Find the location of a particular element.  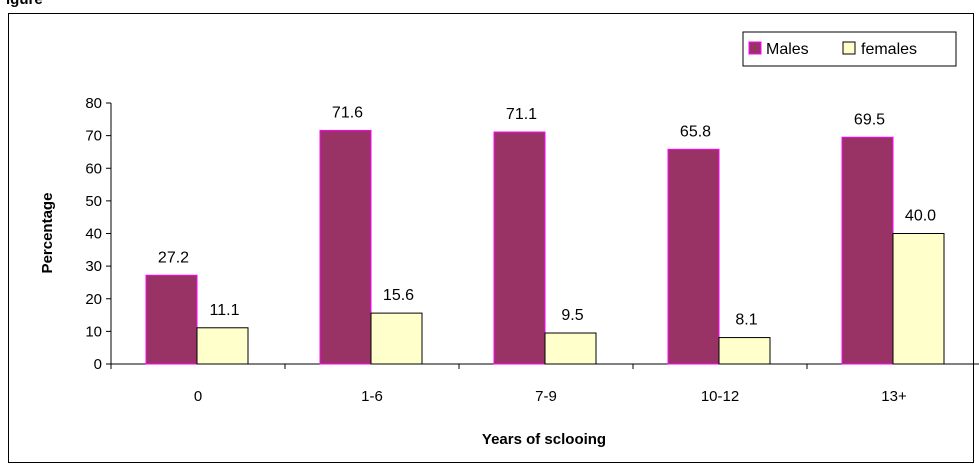

y-tick-label: 30 is located at coordinates (93, 266).